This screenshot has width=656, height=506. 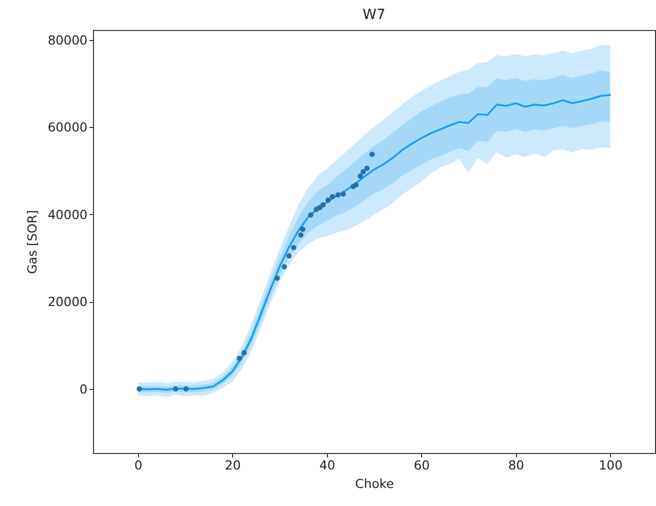 I want to click on y-tick-label: 20000, so click(x=68, y=302).